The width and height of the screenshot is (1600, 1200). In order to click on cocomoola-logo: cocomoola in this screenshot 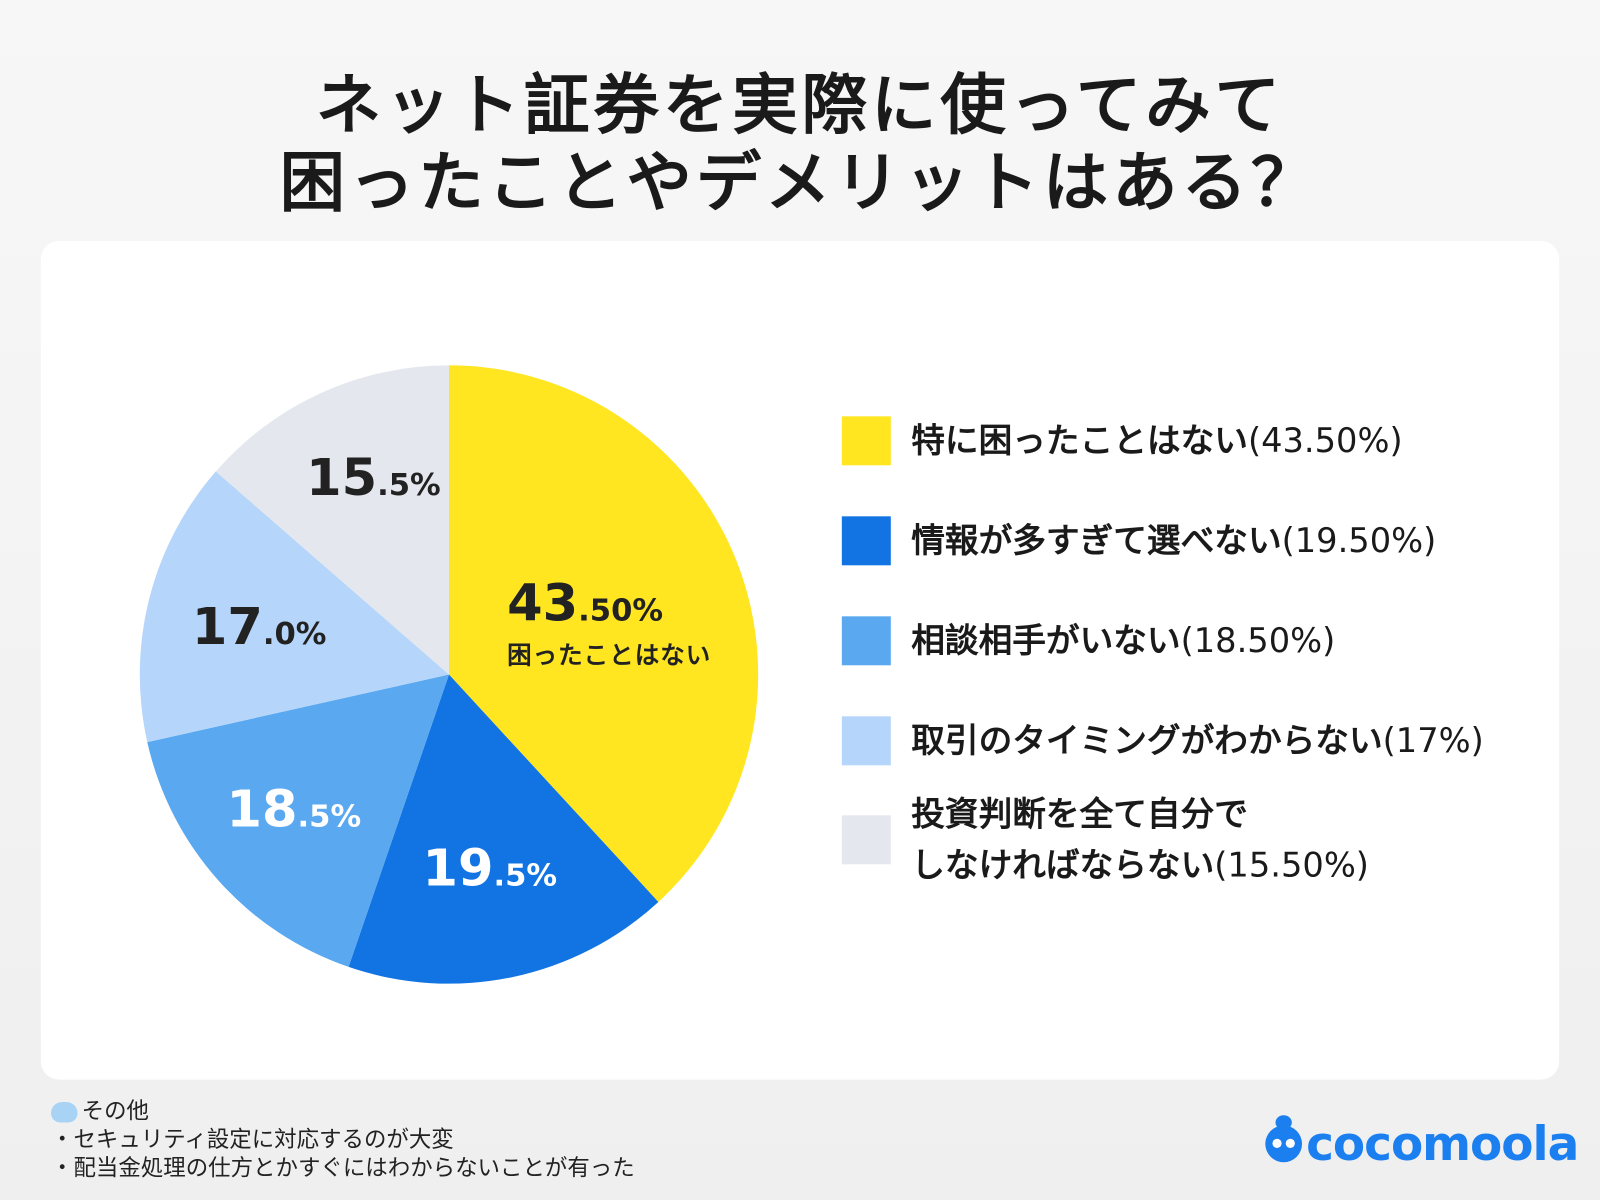, I will do `click(1422, 1143)`.